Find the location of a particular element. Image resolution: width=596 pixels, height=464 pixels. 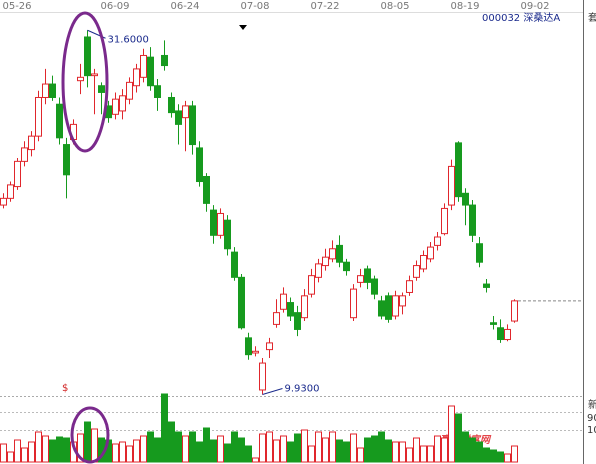

date-label: 06-24 is located at coordinates (184, 6).